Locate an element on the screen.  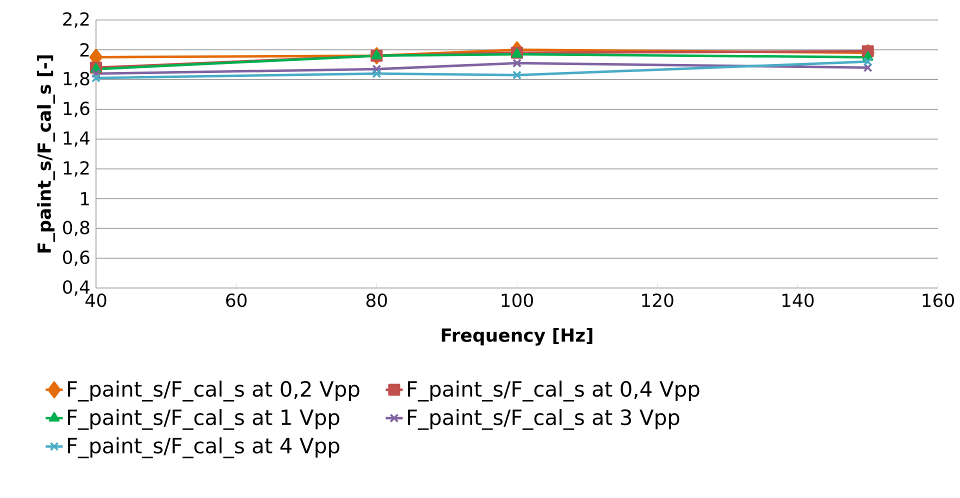
y-tick-label: 1,8 is located at coordinates (77, 80).